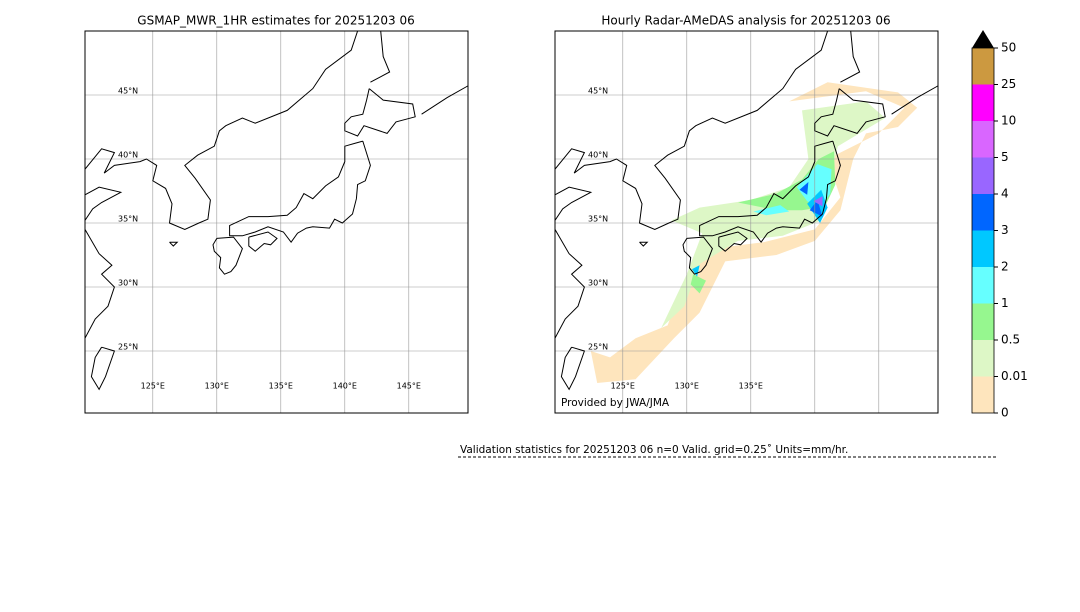  Describe the element at coordinates (409, 386) in the screenshot. I see `lon-label: 145°E` at that location.